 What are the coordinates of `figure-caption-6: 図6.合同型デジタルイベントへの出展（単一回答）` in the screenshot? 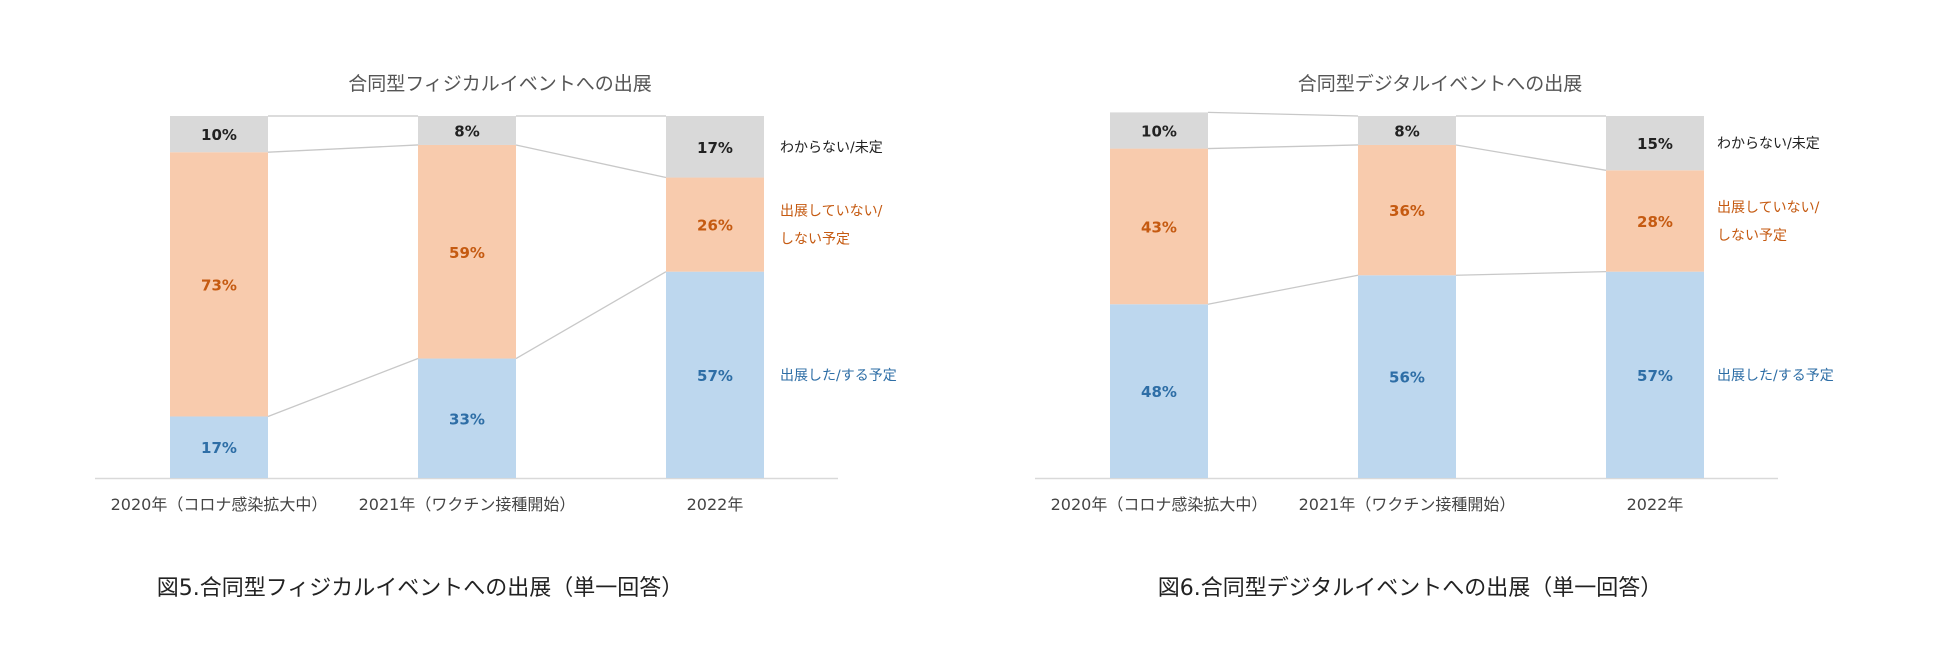 It's located at (1410, 588).